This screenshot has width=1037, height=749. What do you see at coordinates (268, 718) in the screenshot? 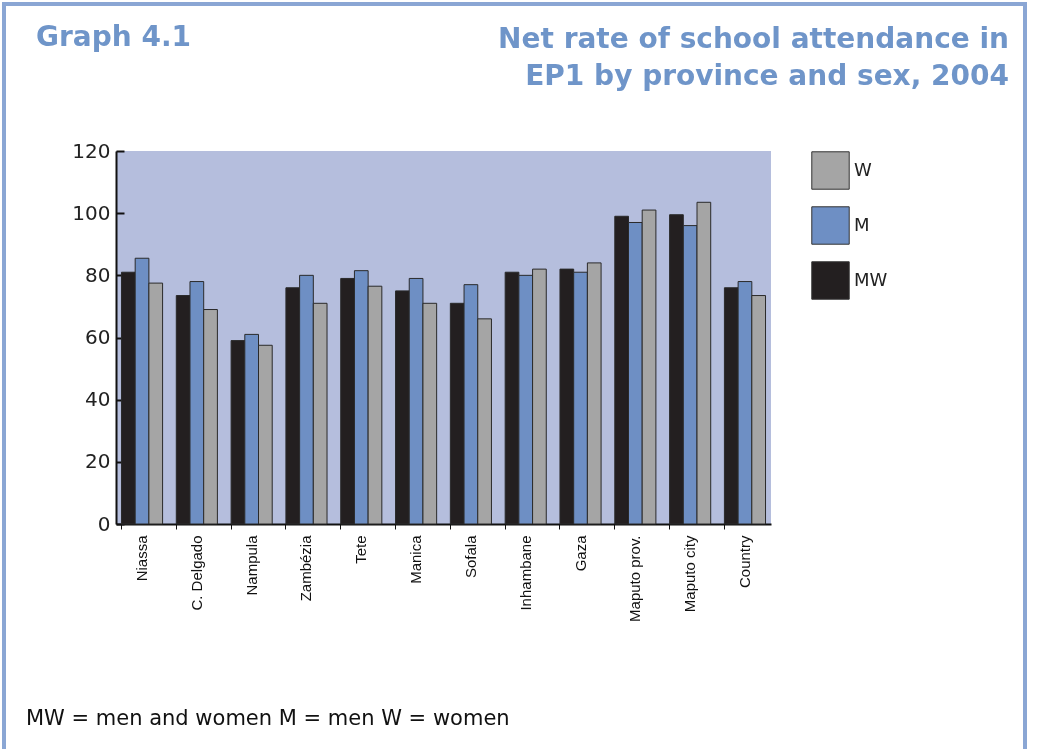
I see `text: MW = men and women M = men W = women` at bounding box center [268, 718].